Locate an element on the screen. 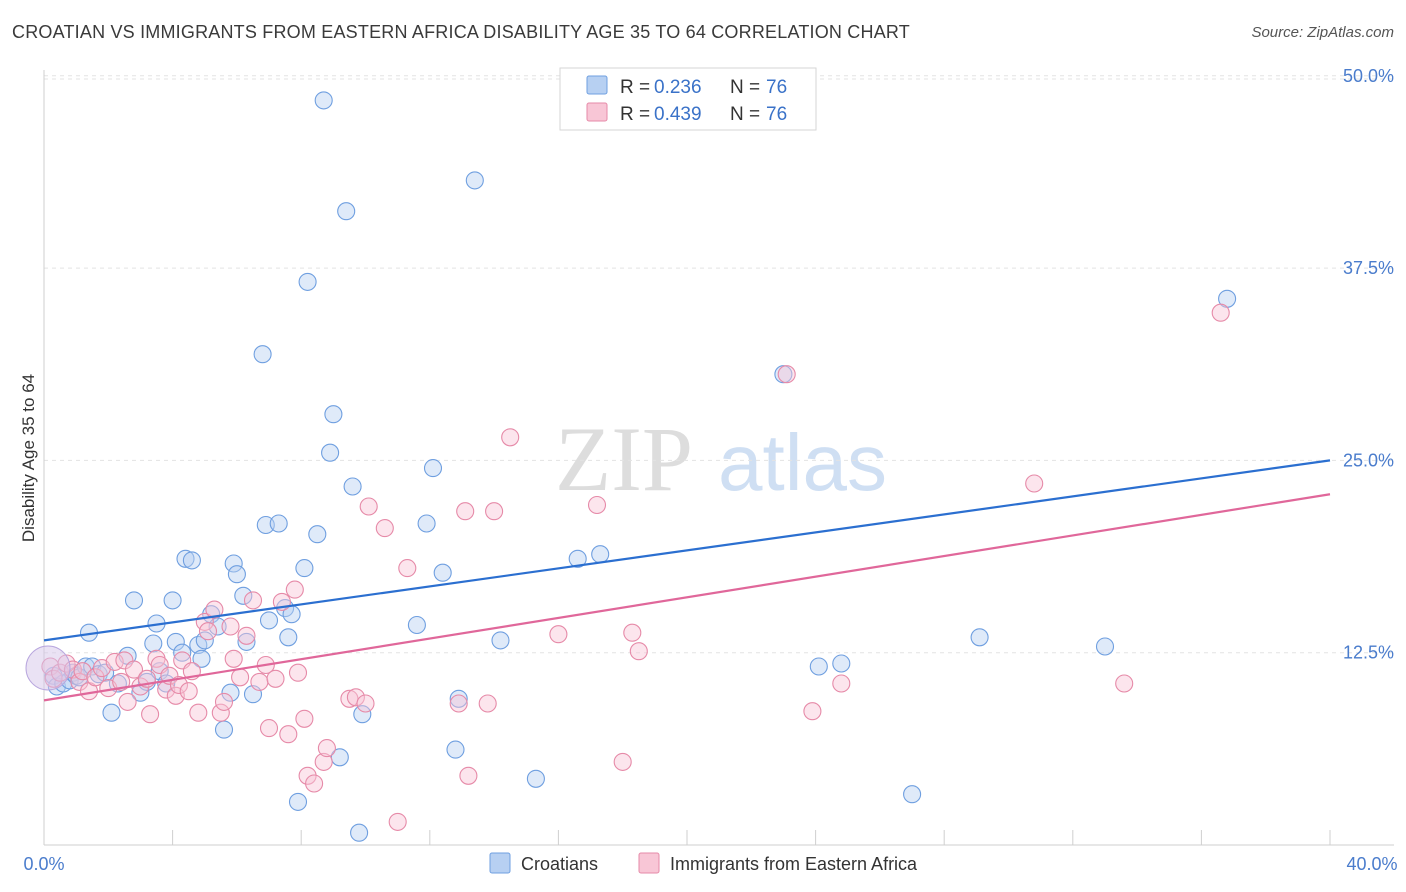  correlation-legend: R = 0.236 N = 76 R = 0.439 N = 76 is located at coordinates (688, 99).